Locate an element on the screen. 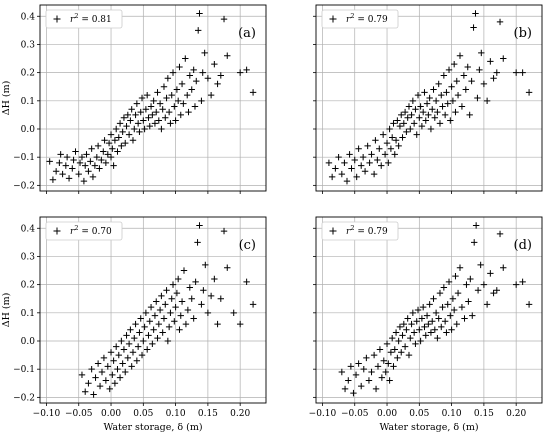 This screenshot has width=550, height=437. y-tick-label: 0.3 is located at coordinates (28, 257).